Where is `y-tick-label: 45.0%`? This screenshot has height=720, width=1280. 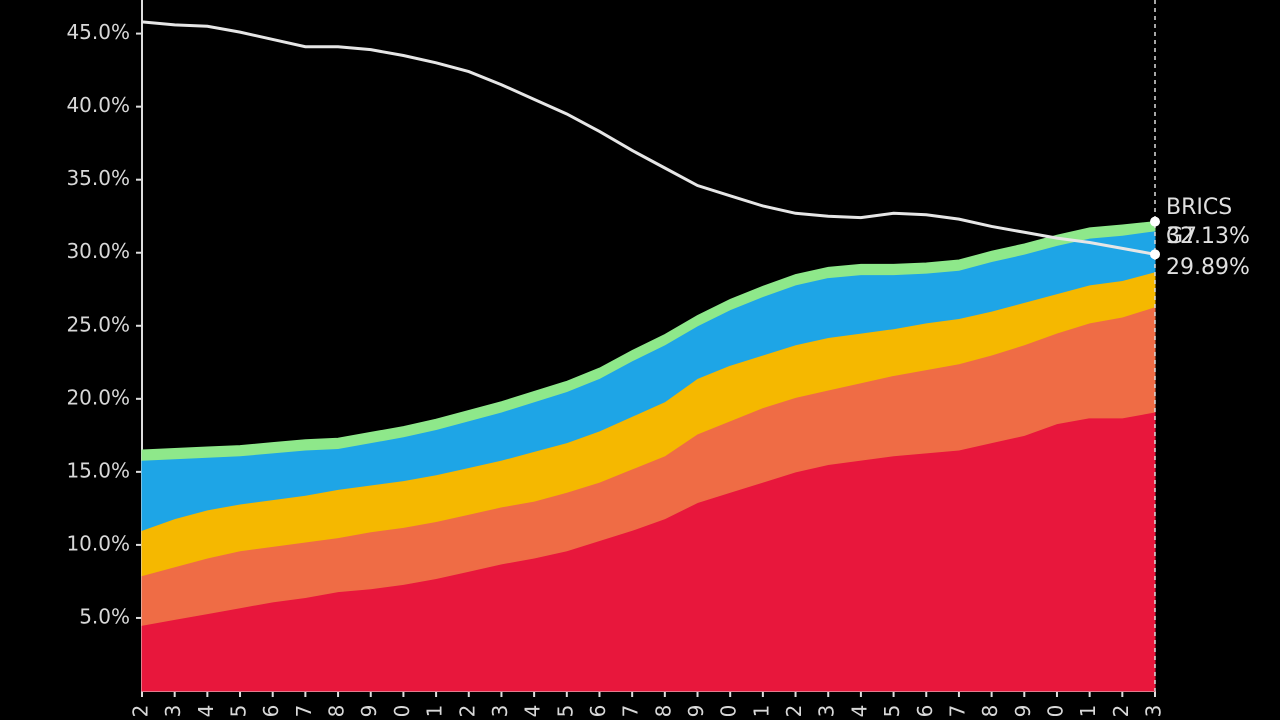 y-tick-label: 45.0% is located at coordinates (98, 32).